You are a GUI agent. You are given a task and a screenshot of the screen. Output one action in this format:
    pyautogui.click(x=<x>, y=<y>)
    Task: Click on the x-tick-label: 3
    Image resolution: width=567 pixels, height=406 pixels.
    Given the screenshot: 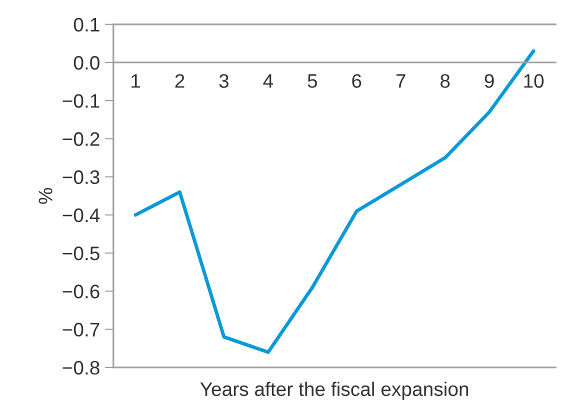 What is the action you would take?
    pyautogui.click(x=224, y=81)
    